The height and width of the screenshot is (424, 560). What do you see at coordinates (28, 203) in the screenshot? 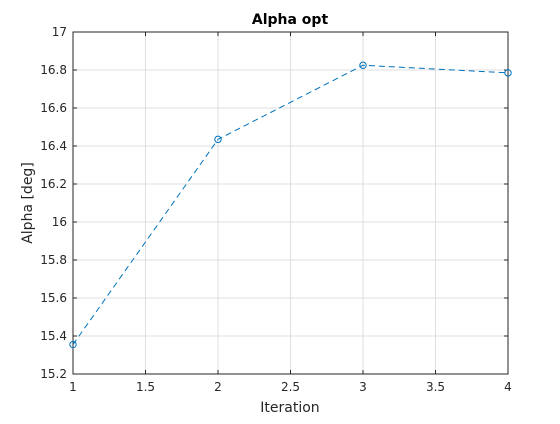
I see `y-axis-label: Alpha [deg]` at bounding box center [28, 203].